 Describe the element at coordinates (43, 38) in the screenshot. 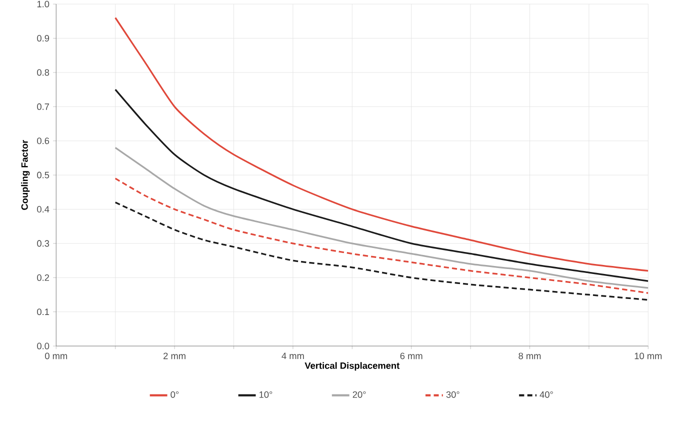

I see `y-tick-label: 0.9` at that location.